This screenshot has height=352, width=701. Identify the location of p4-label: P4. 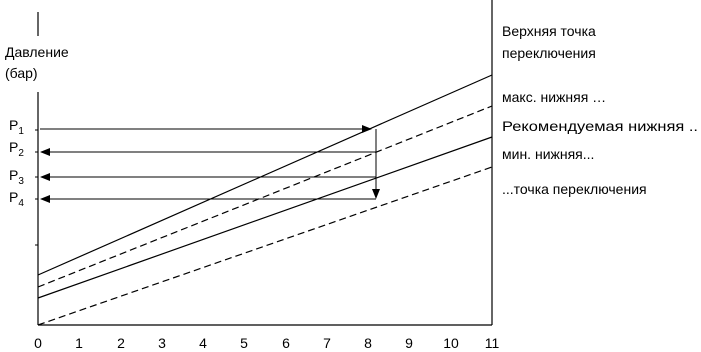
(16, 199).